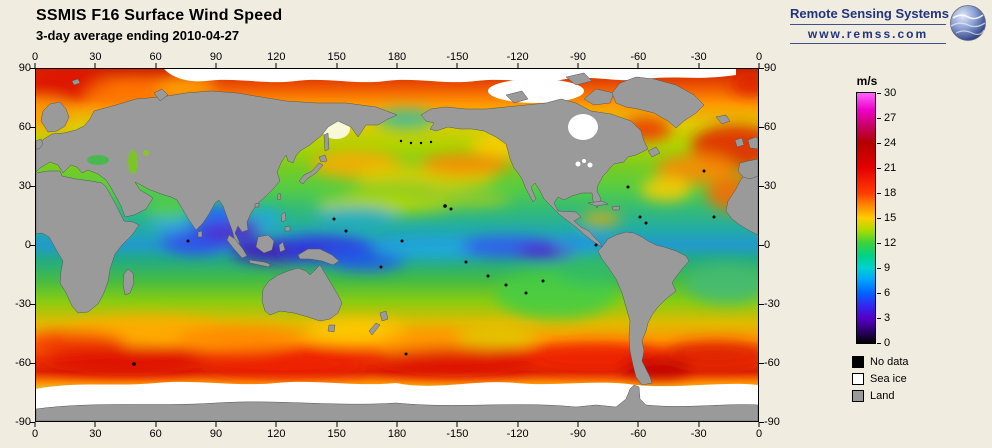  Describe the element at coordinates (638, 434) in the screenshot. I see `lon-bottom-label: -60` at that location.